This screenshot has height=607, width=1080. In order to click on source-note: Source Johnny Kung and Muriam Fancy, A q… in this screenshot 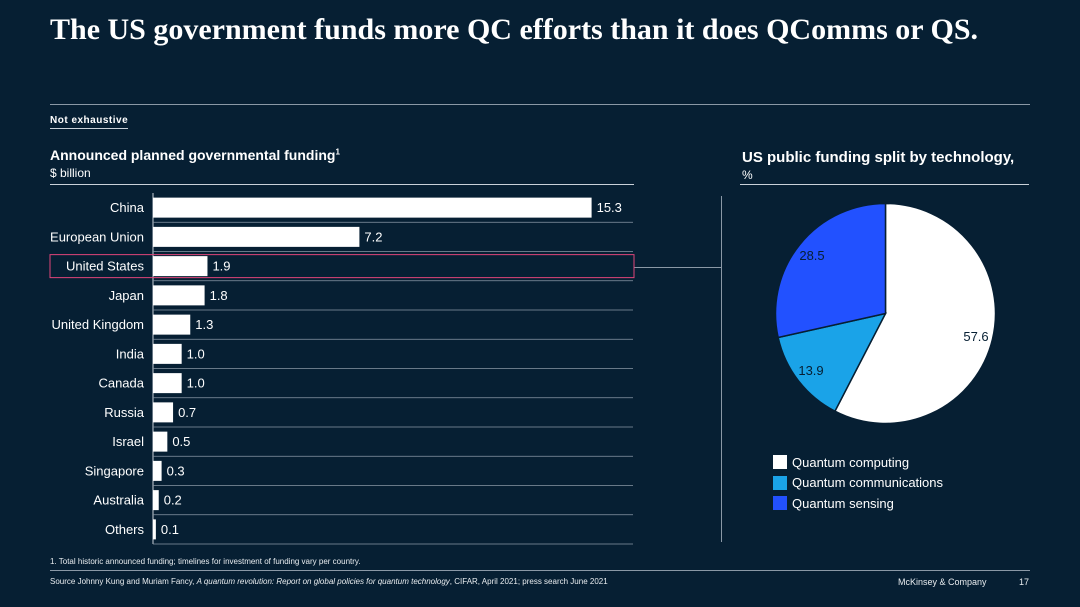, I will do `click(329, 581)`.